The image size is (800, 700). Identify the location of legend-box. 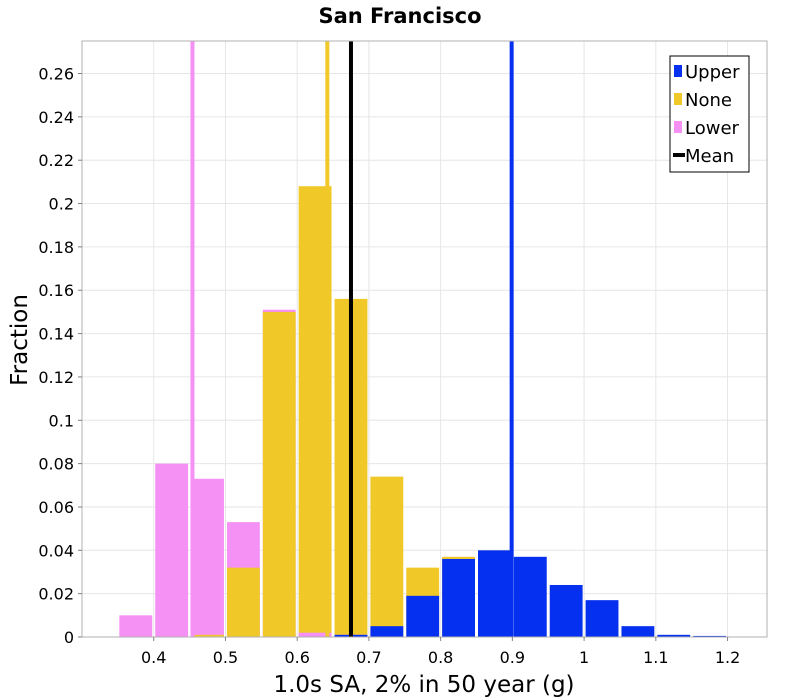
(709, 114).